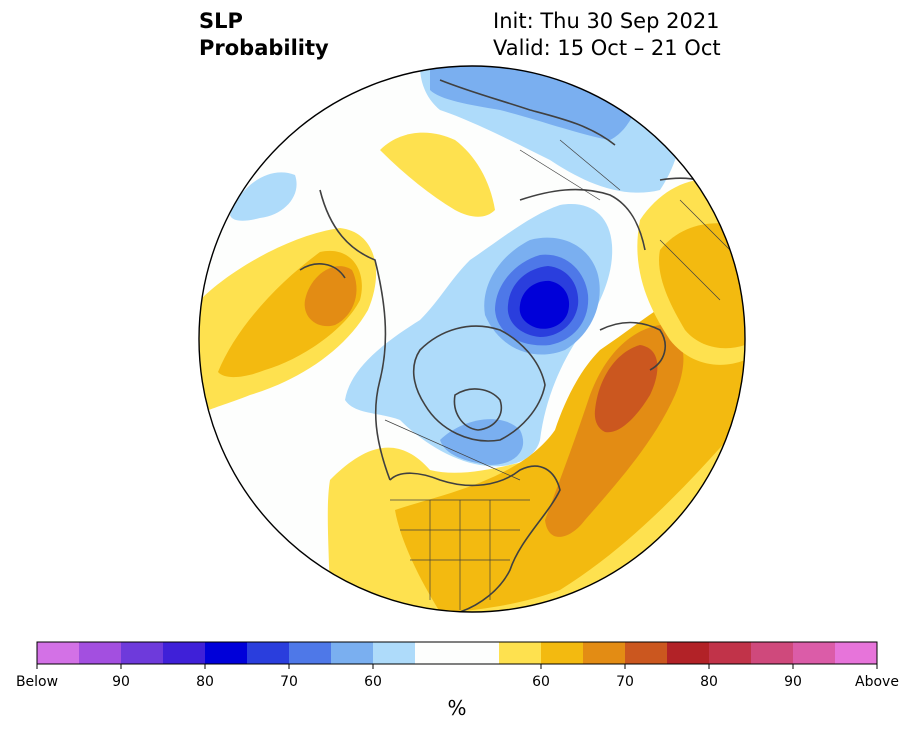 The image size is (915, 732). I want to click on siberia-above-region, so click(437, 174).